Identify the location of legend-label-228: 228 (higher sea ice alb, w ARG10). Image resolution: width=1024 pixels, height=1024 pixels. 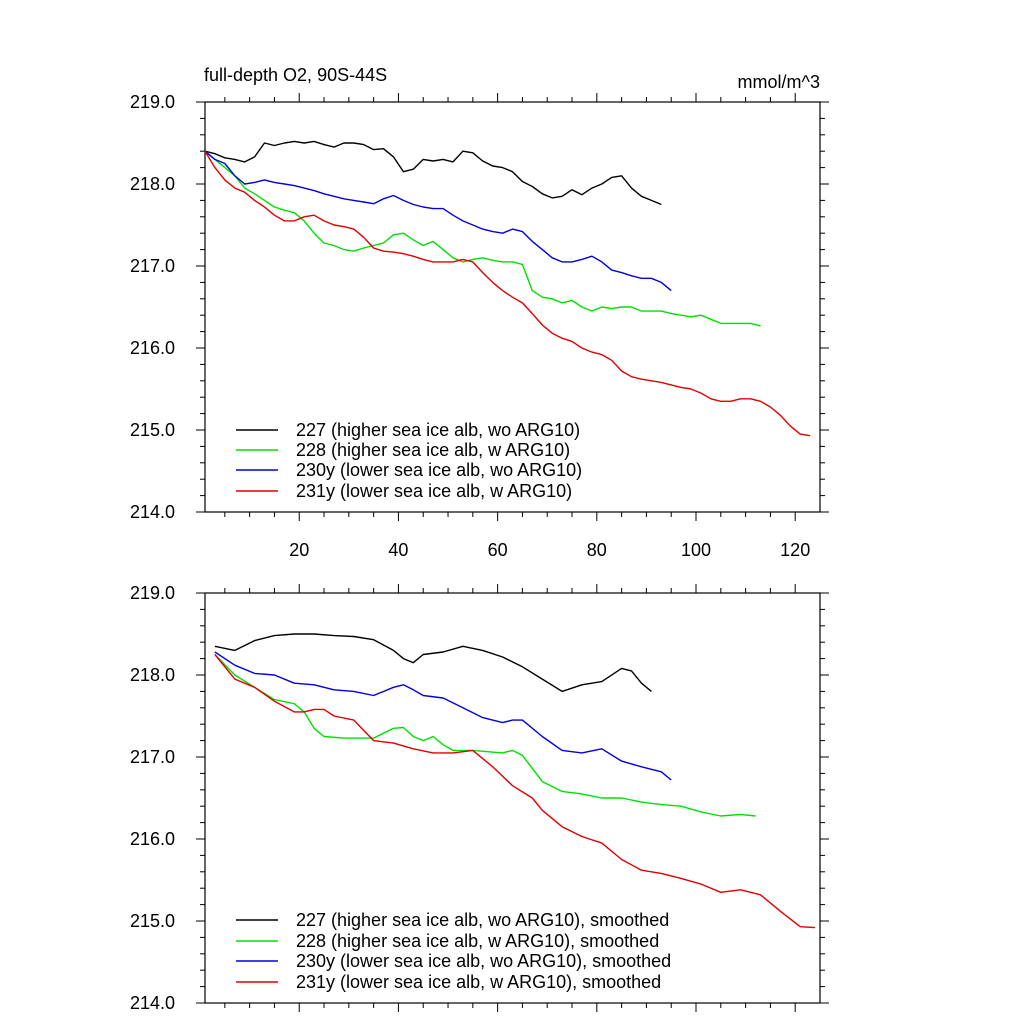
(433, 450).